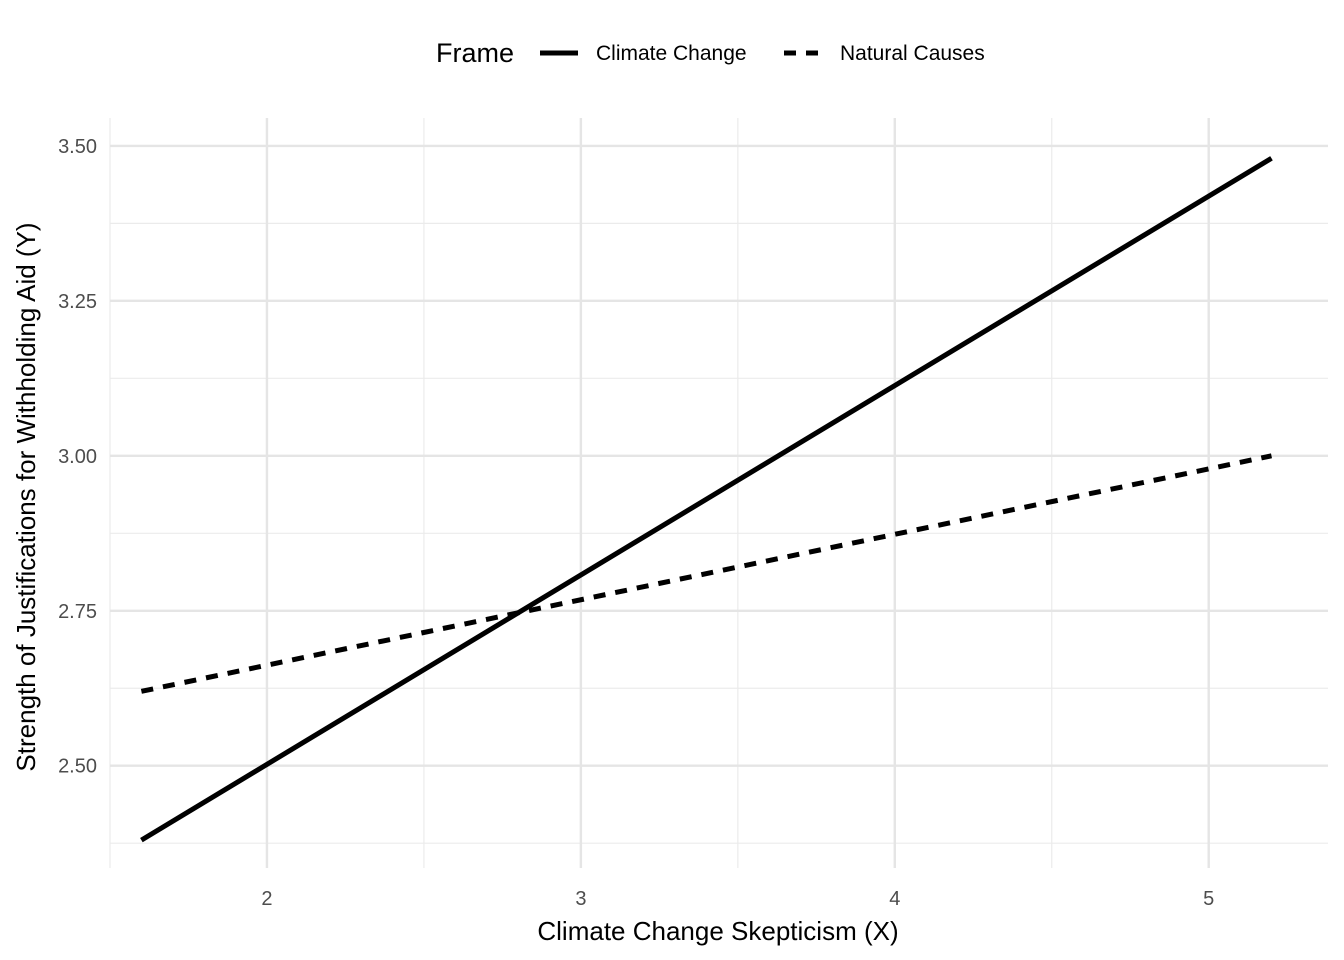 The width and height of the screenshot is (1344, 960). Describe the element at coordinates (580, 899) in the screenshot. I see `x-tick-label: 3` at that location.